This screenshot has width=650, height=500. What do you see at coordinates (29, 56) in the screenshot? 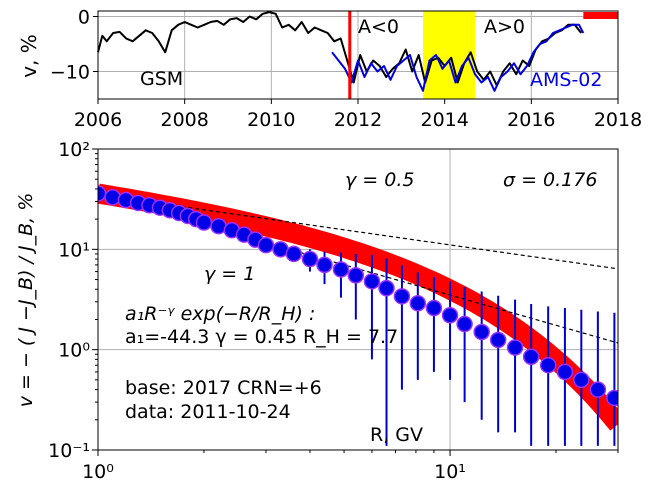
I see `top-y-axis-label: v, %` at bounding box center [29, 56].